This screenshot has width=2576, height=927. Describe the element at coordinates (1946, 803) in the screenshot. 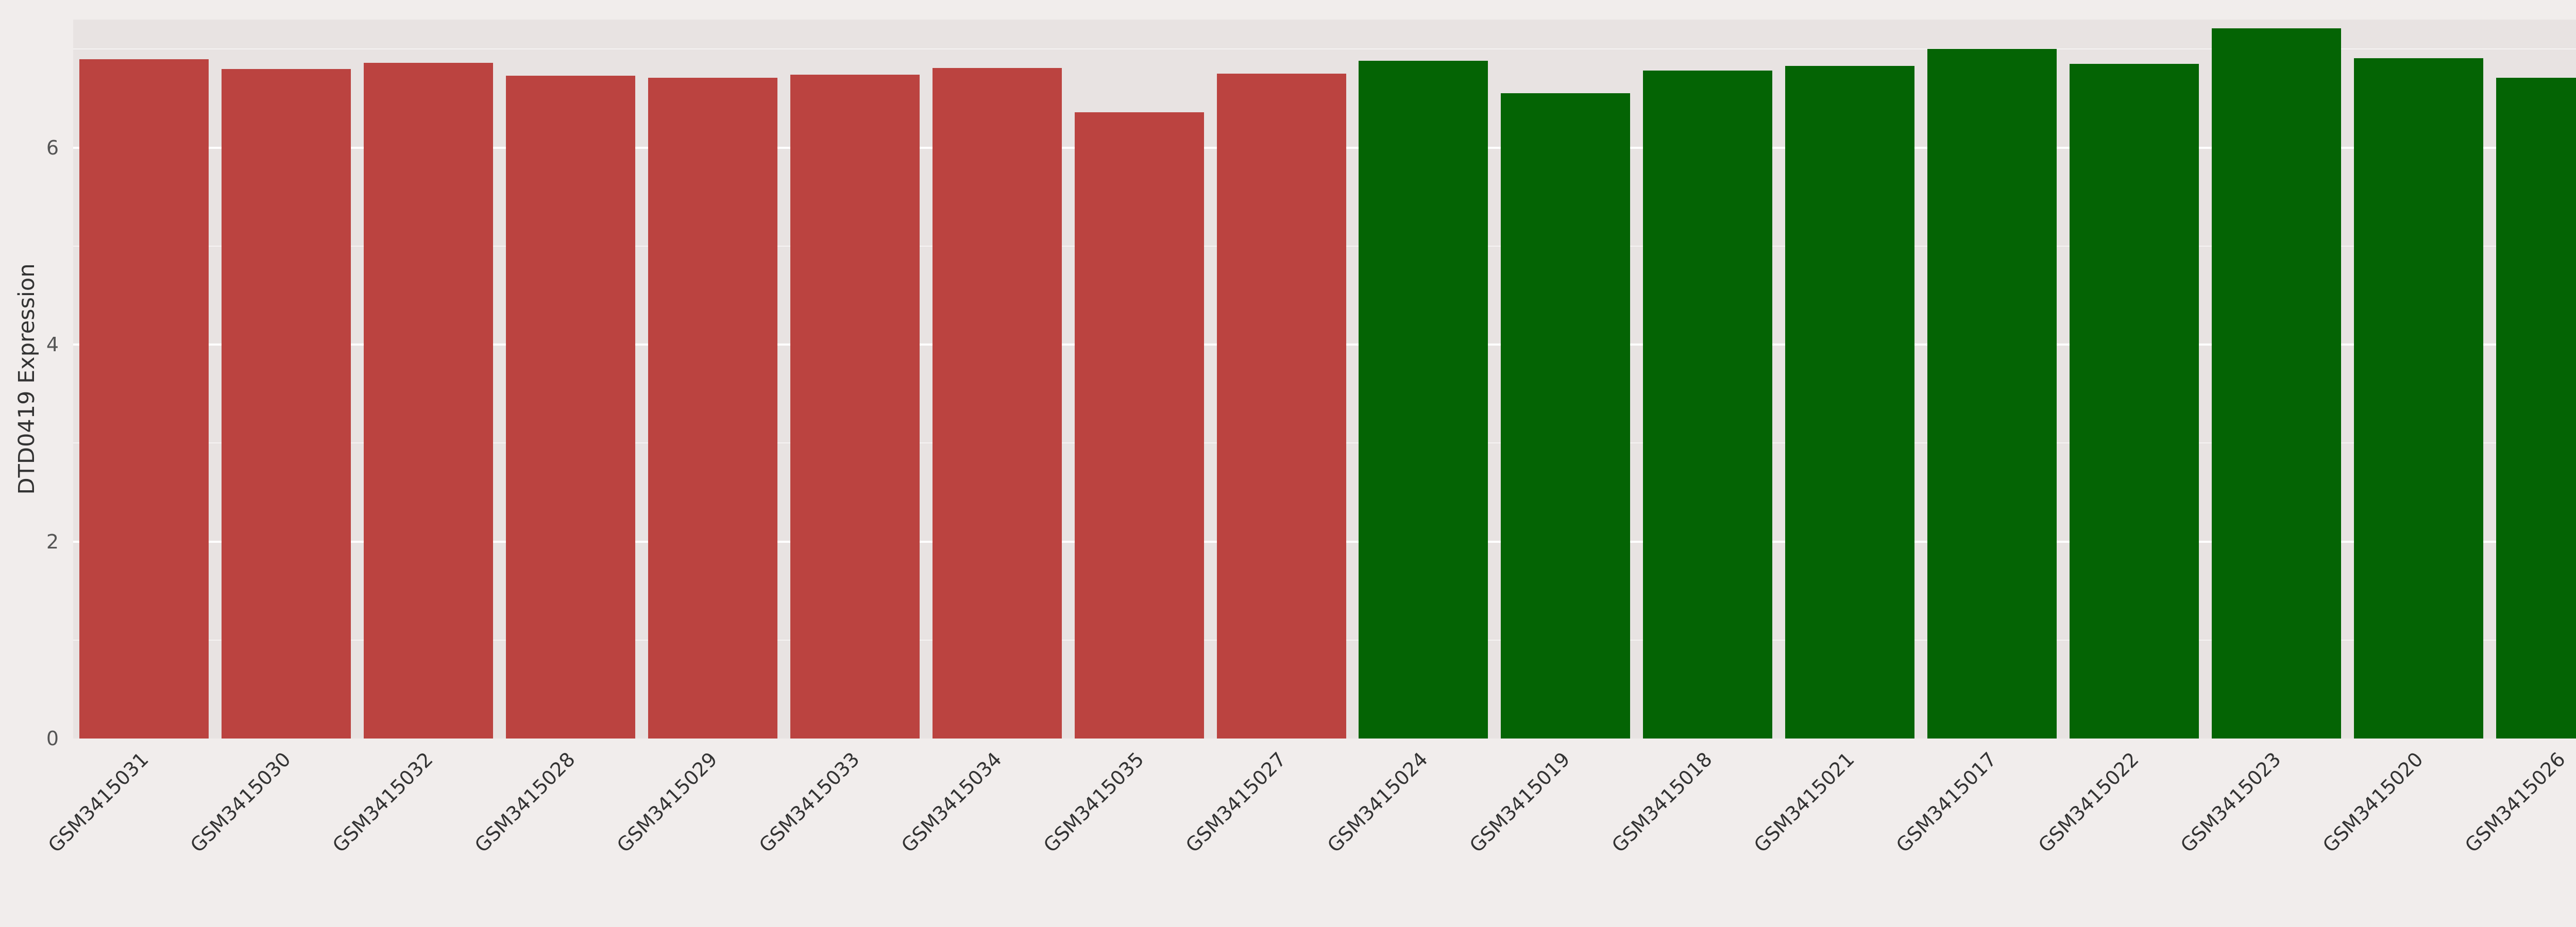

I see `x-tick-label: GSM3415017` at that location.